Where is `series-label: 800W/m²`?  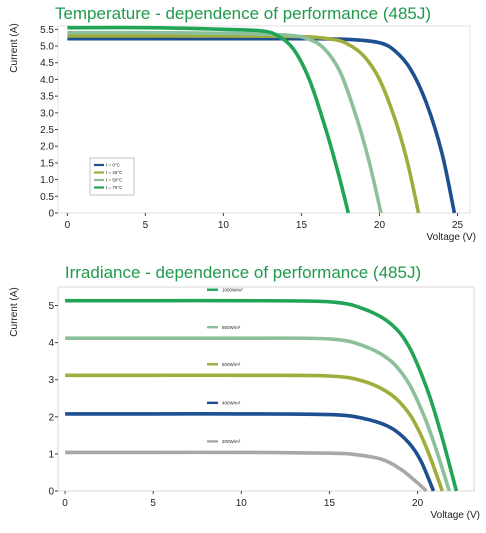
series-label: 800W/m² is located at coordinates (231, 327).